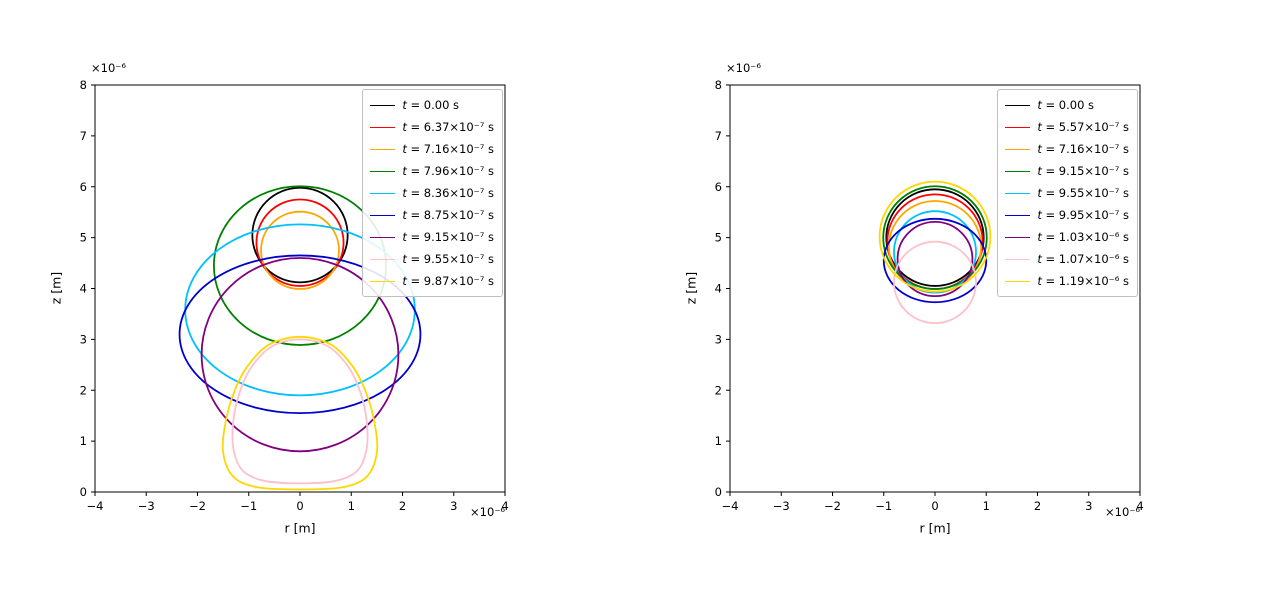 This screenshot has width=1280, height=612. I want to click on legend-label: t = 9.95×10⁻⁷ s, so click(1083, 215).